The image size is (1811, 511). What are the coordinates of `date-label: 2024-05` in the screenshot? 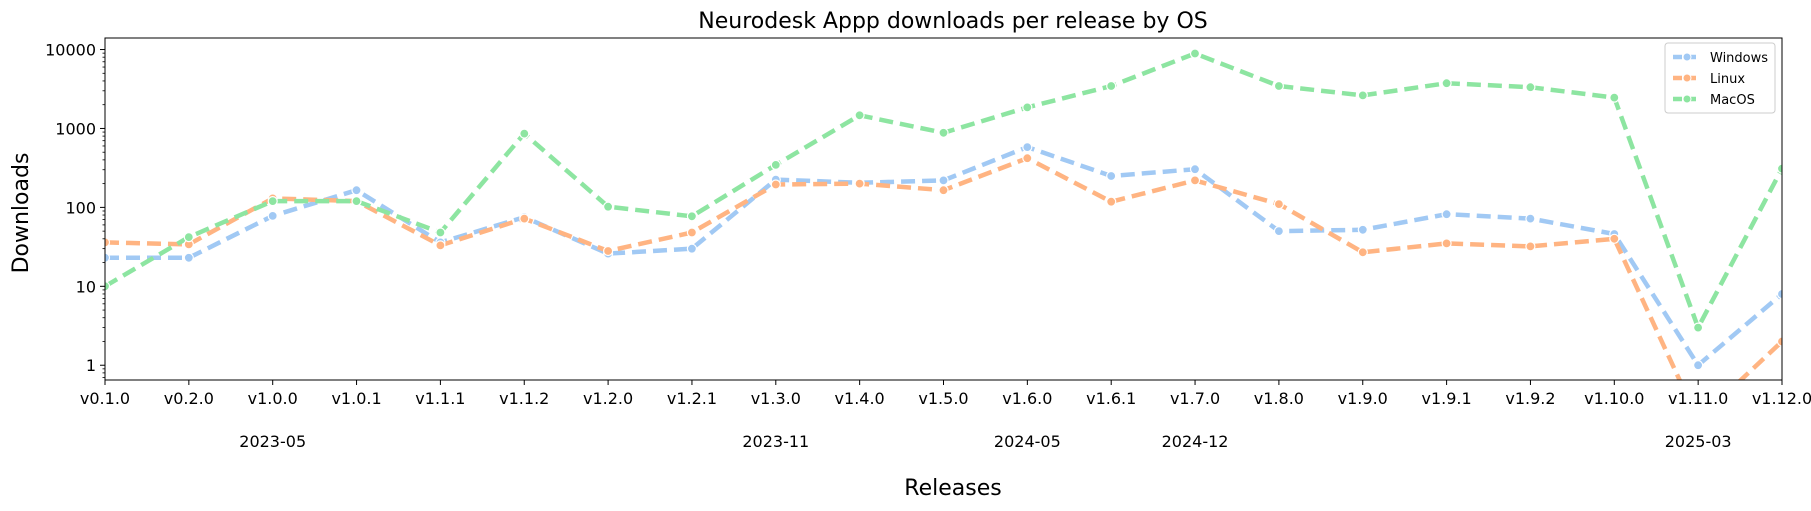 It's located at (1027, 441).